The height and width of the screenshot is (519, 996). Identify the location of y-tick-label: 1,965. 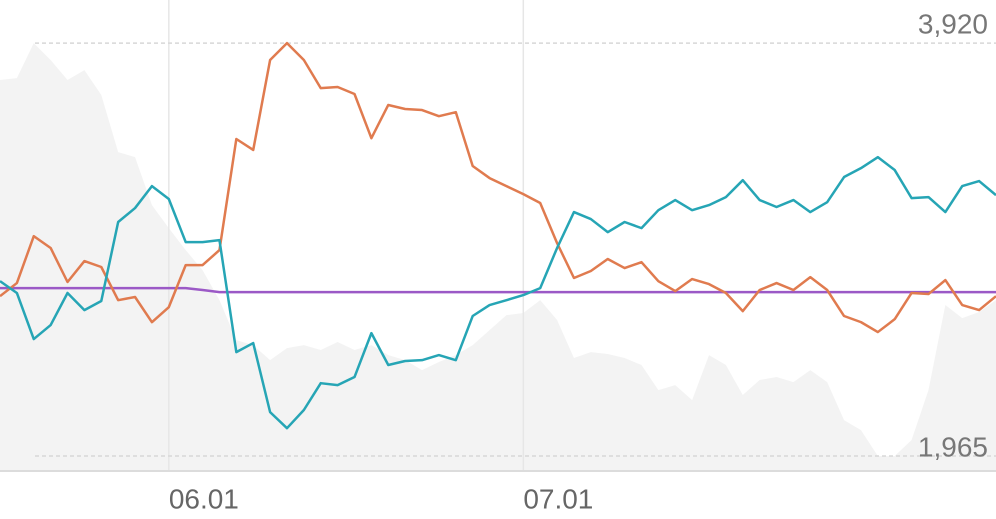
(953, 446).